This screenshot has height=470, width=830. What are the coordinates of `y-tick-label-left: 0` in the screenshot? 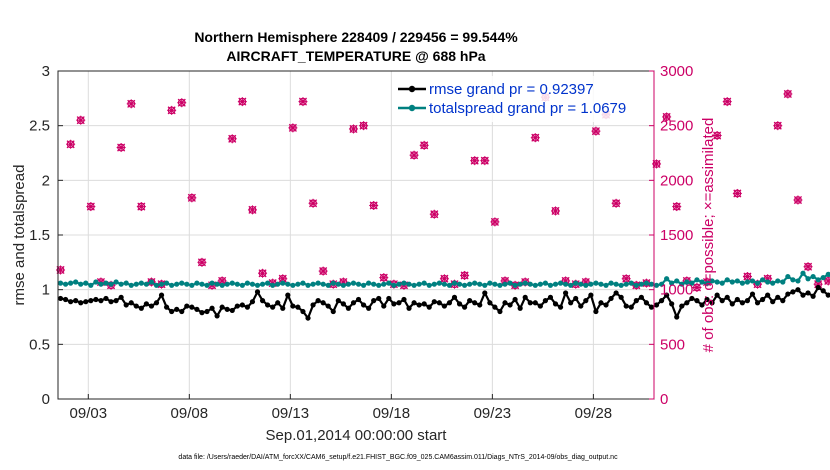 It's located at (46, 399).